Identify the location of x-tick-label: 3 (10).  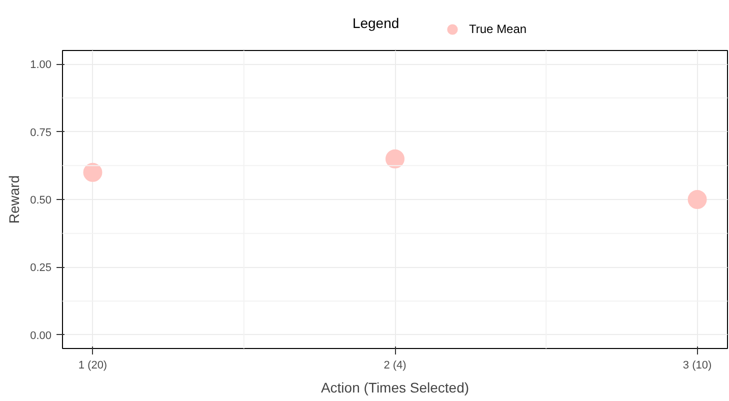
(697, 366).